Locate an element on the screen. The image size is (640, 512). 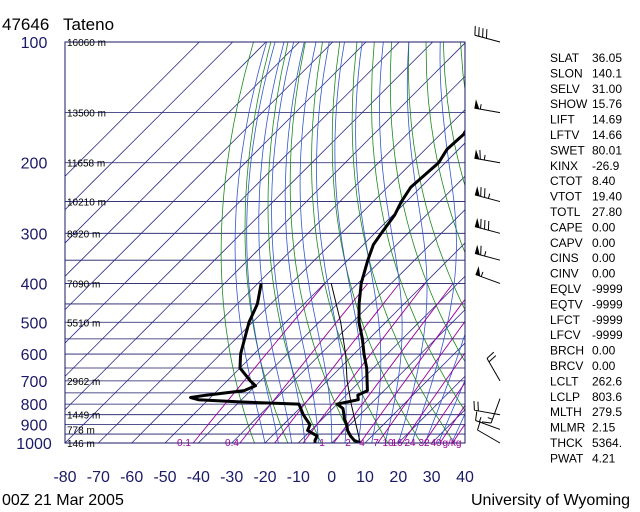
mixing-ratio-label: 2 is located at coordinates (348, 443).